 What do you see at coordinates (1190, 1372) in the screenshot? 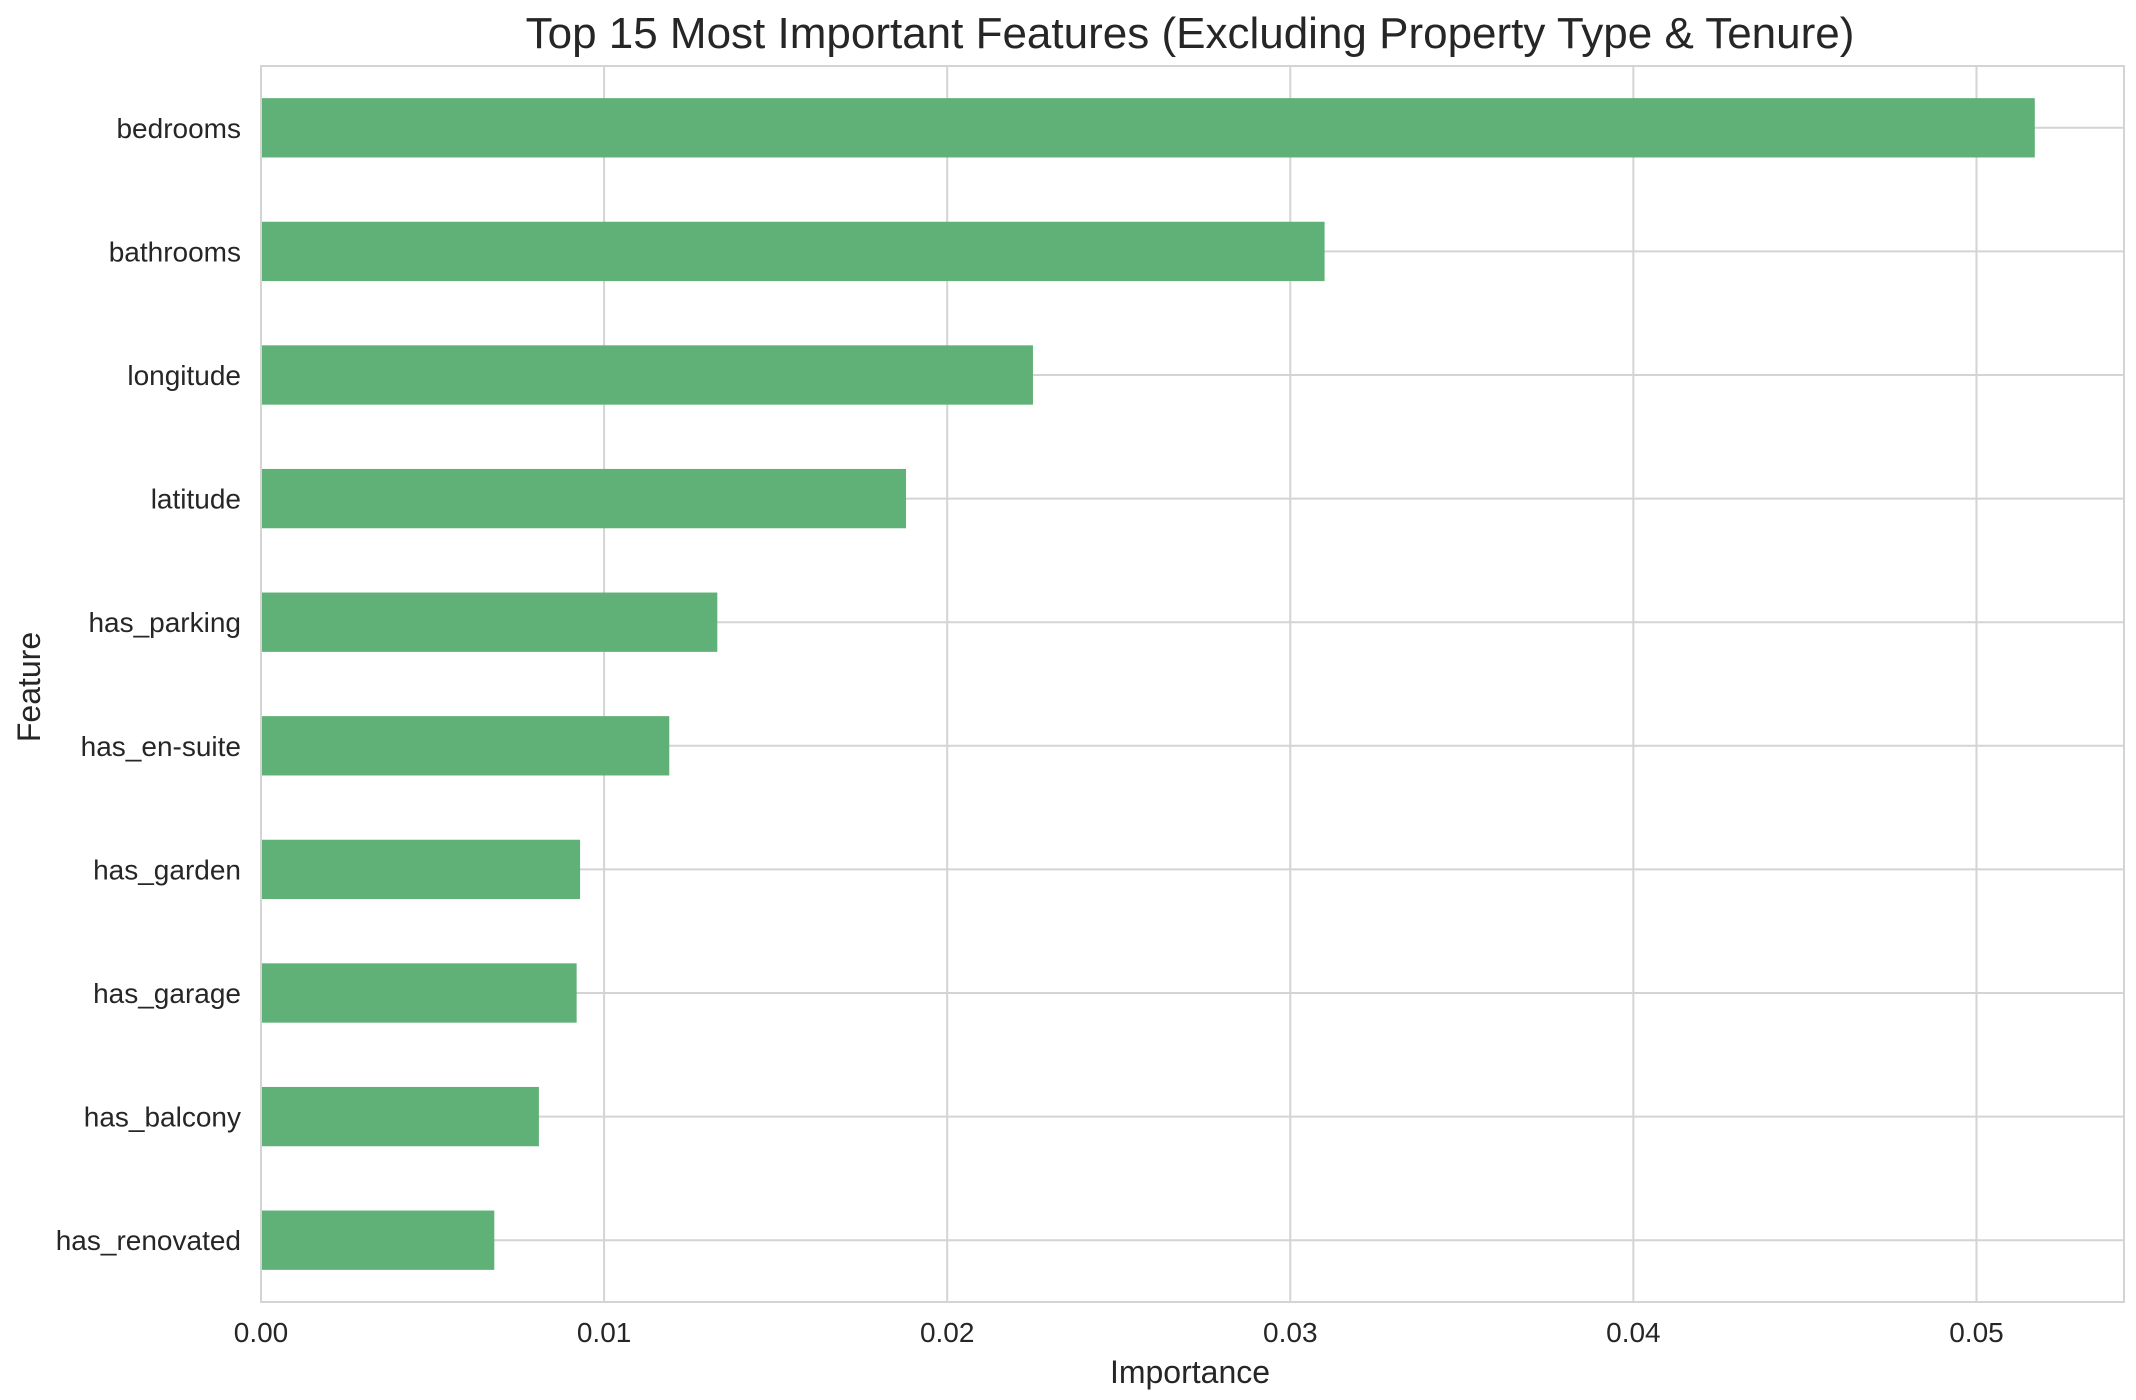
I see `x-axis-label: Importance` at bounding box center [1190, 1372].